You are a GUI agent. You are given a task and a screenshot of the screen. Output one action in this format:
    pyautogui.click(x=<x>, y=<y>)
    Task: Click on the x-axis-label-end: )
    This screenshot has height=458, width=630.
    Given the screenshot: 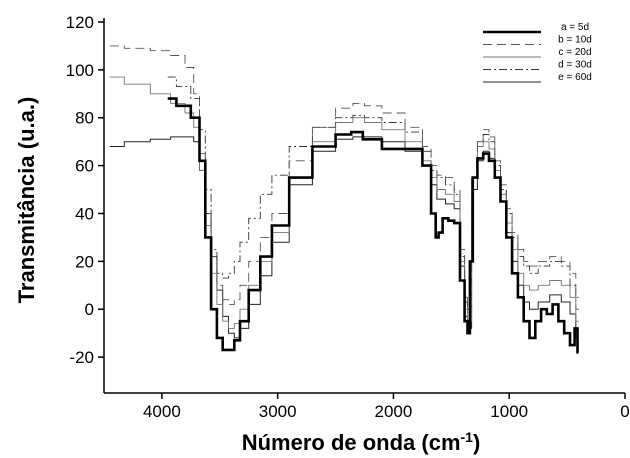 What is the action you would take?
    pyautogui.click(x=476, y=442)
    